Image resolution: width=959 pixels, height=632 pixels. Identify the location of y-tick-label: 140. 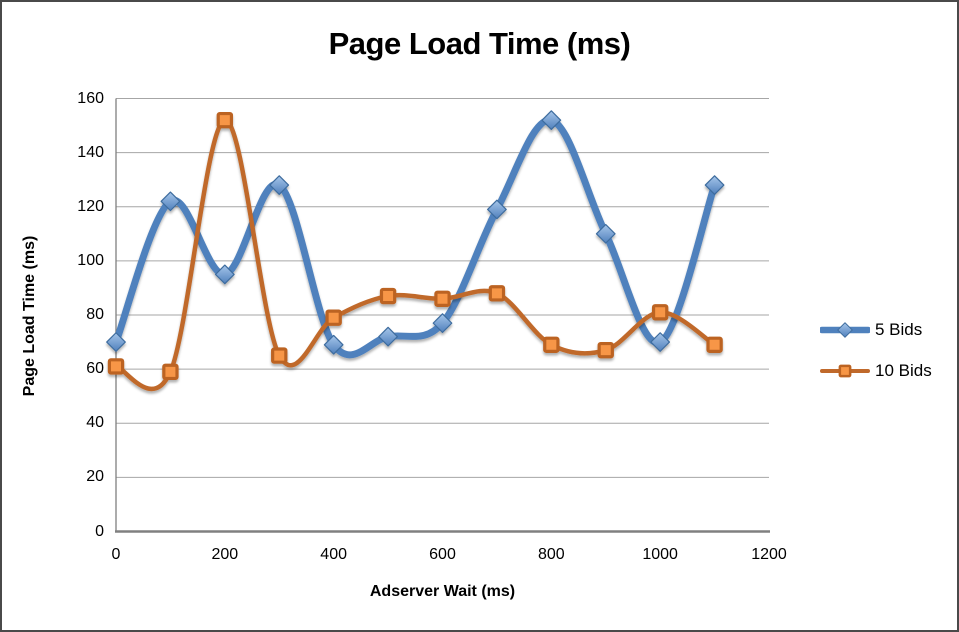
(90, 152).